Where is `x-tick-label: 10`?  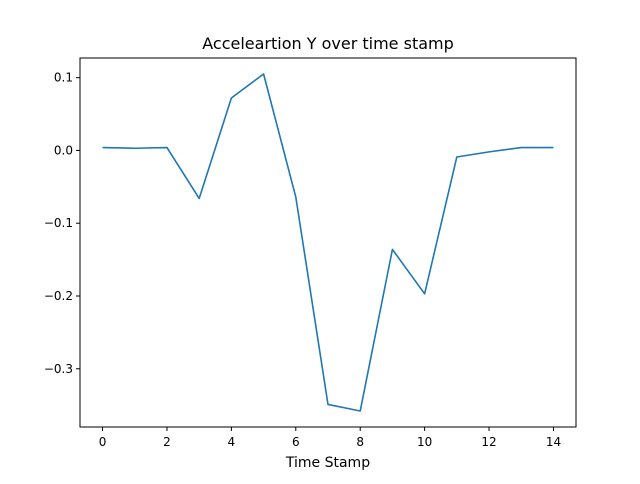
x-tick-label: 10 is located at coordinates (424, 442).